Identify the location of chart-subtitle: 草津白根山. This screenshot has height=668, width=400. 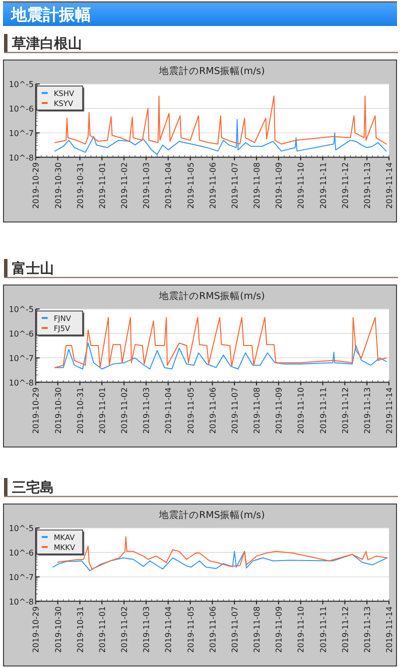
(46, 44).